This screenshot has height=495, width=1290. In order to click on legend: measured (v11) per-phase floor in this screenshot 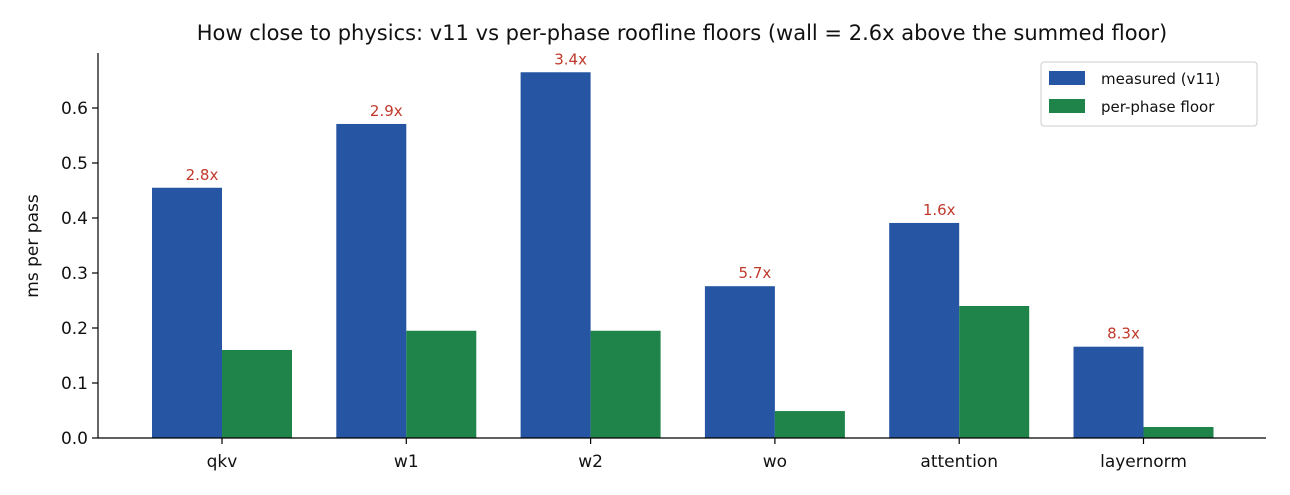, I will do `click(1149, 94)`.